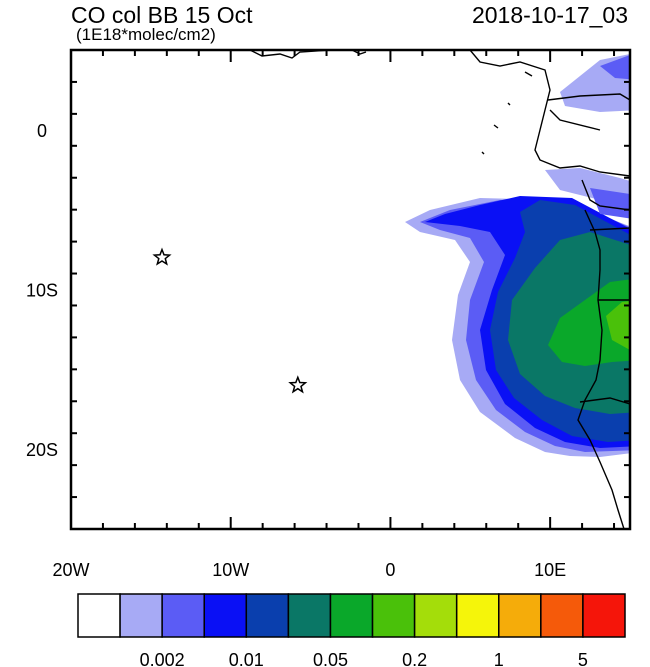  I want to click on plume-layer-north-blue, so click(615, 67).